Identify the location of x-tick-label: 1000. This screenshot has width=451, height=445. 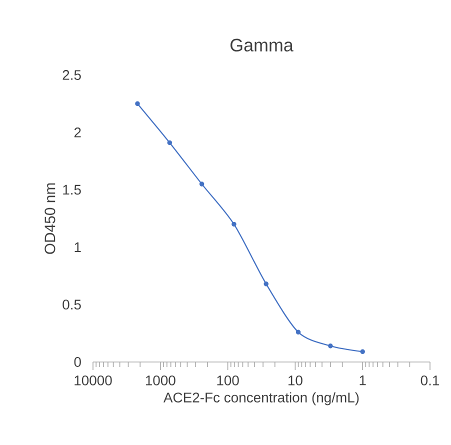
(161, 381).